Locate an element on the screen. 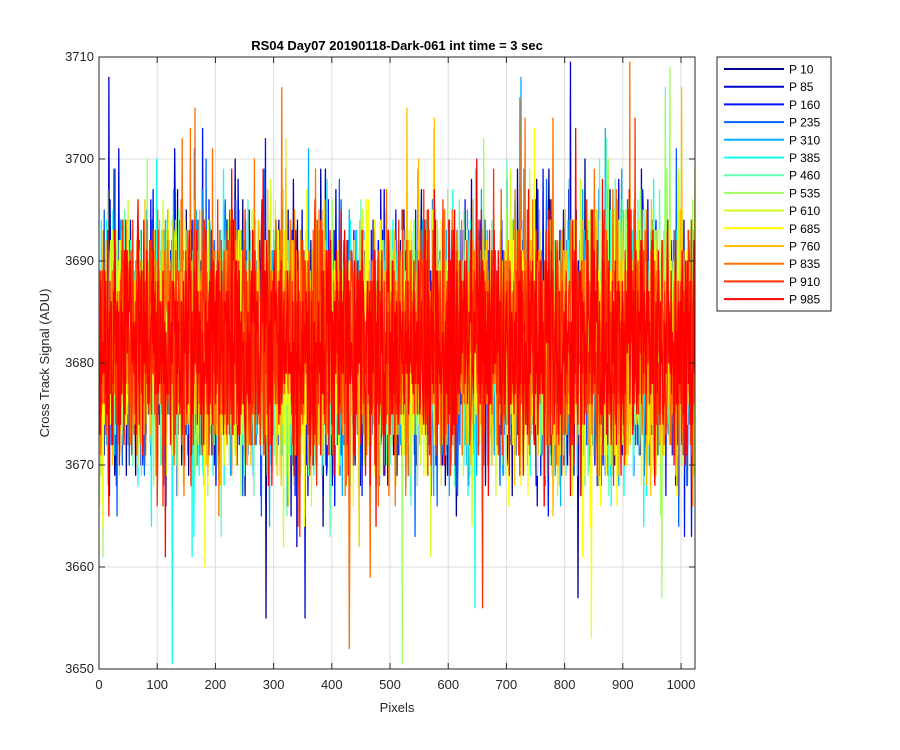 The height and width of the screenshot is (750, 900). y-tick-label: 3700 is located at coordinates (79, 158).